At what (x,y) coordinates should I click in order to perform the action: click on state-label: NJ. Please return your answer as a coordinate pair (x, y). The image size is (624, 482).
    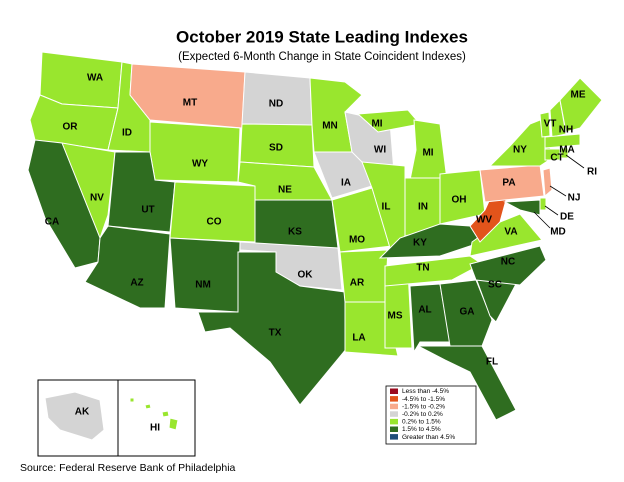
    Looking at the image, I should click on (574, 198).